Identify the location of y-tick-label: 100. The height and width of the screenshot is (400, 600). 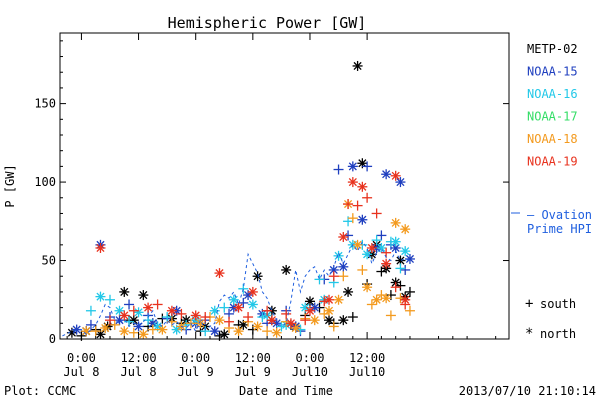
(45, 182).